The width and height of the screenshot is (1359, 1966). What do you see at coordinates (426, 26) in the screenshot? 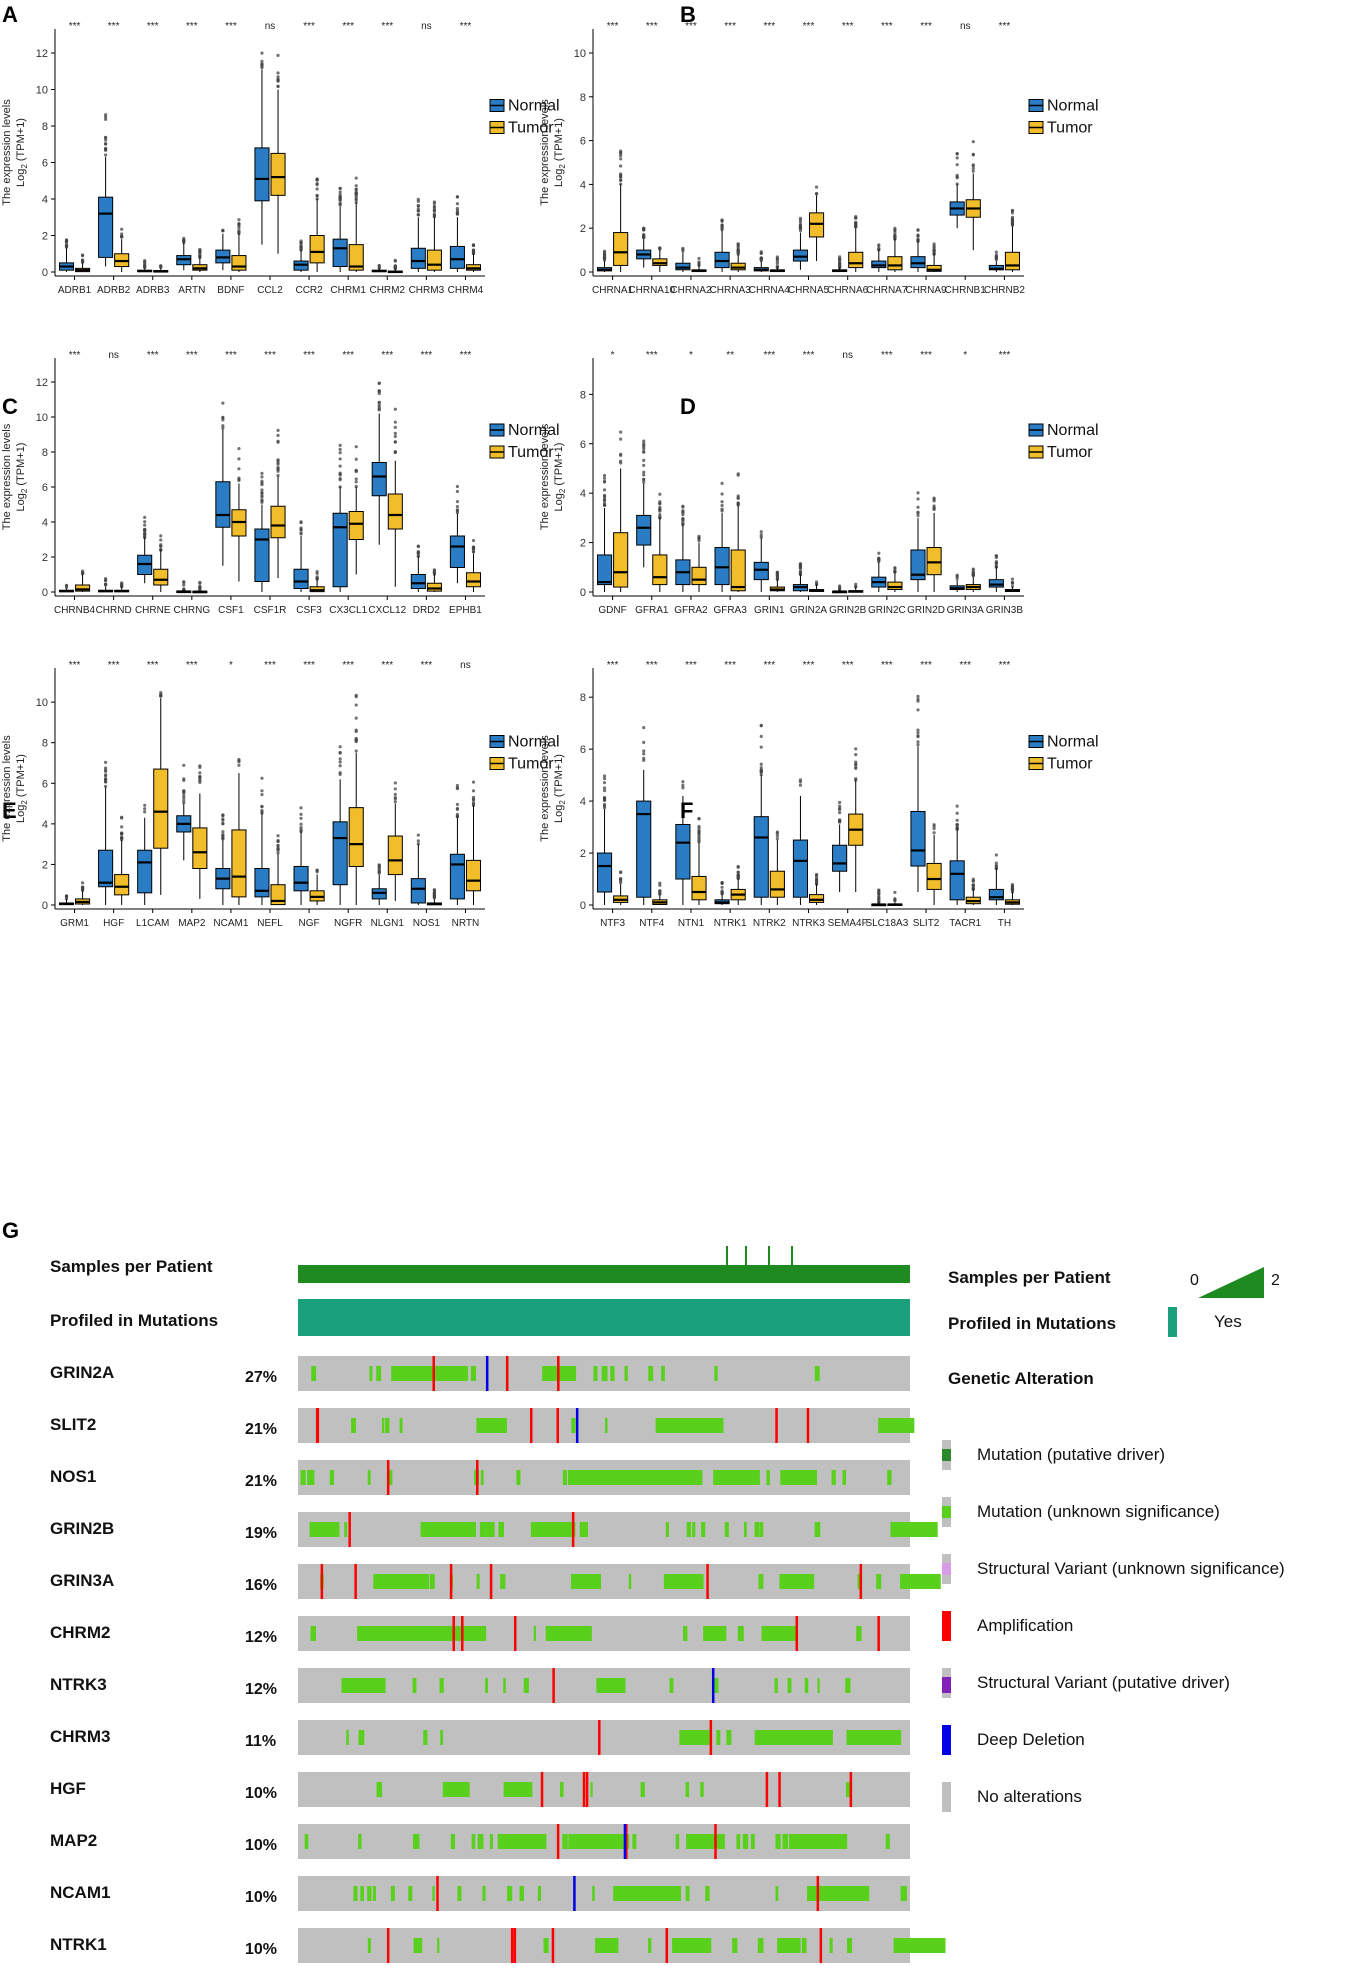
I see `significance-label: ns` at bounding box center [426, 26].